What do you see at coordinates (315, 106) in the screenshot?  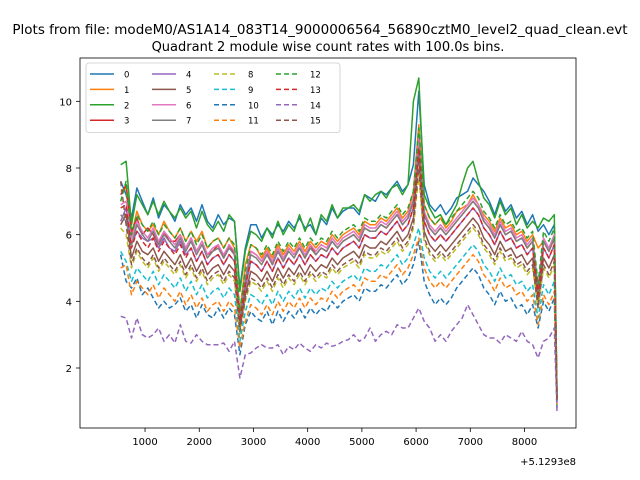 I see `legend-label: 14` at bounding box center [315, 106].